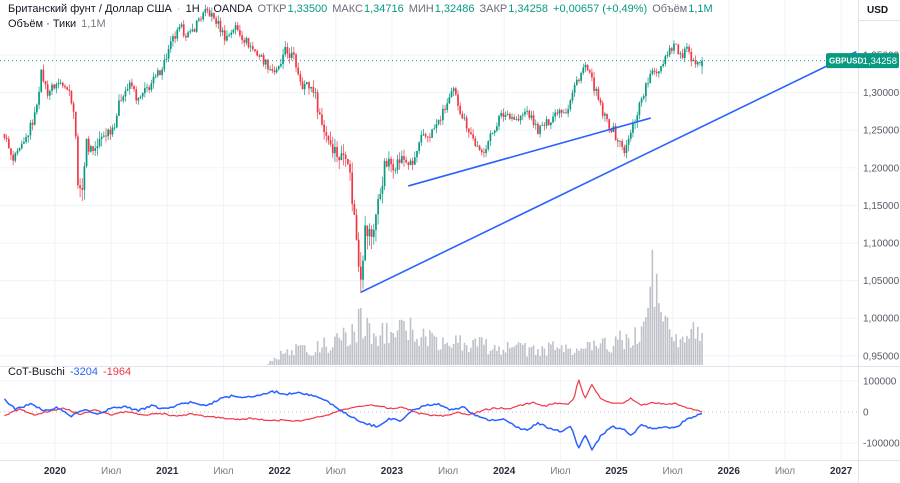 The height and width of the screenshot is (483, 900). Describe the element at coordinates (347, 9) in the screenshot. I see `high-label: МАКС` at that location.